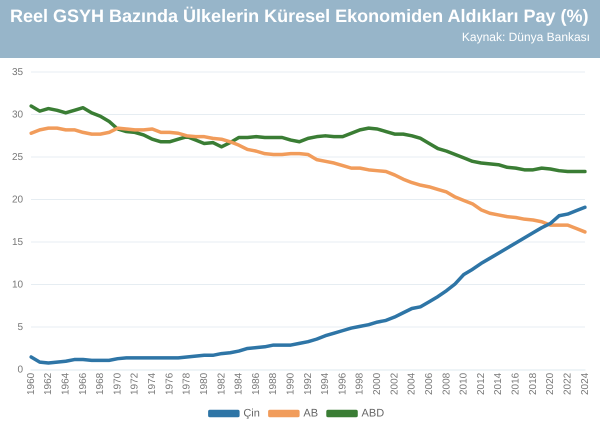 This screenshot has width=600, height=433. I want to click on x-tick-label: 1992, so click(308, 384).